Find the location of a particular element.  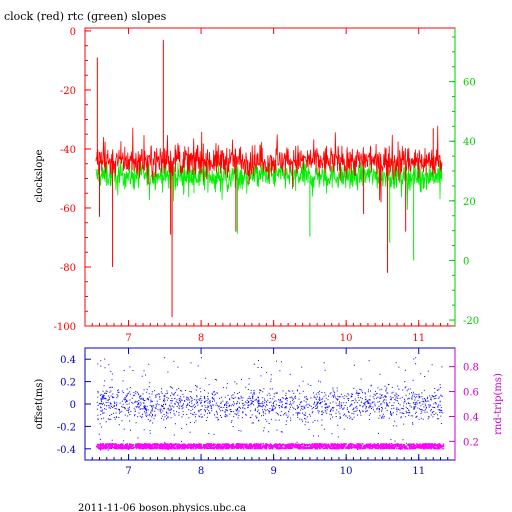

slope-x-tick-label: 8 is located at coordinates (201, 338).